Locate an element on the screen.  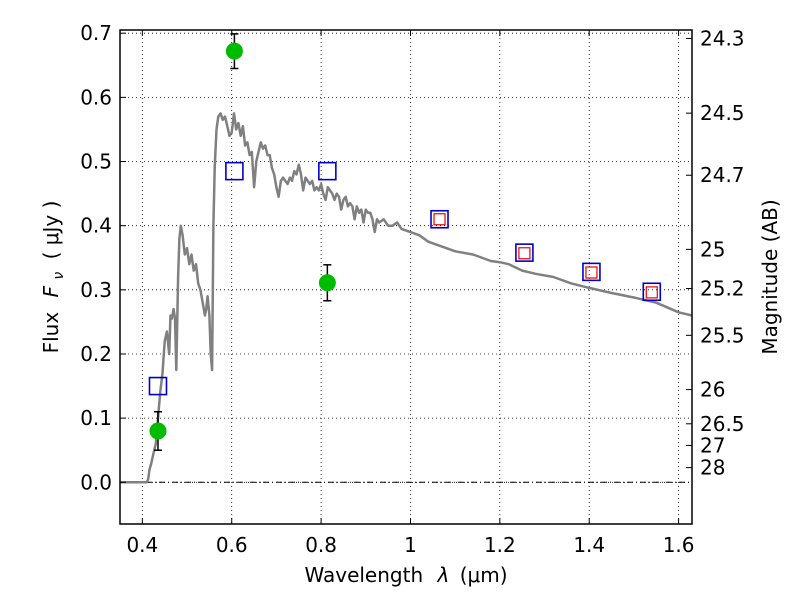
y-tick-label: 0.6 is located at coordinates (96, 97).